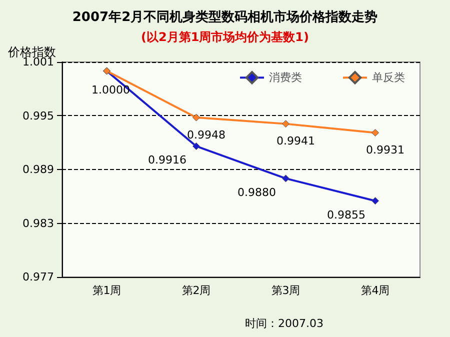 This screenshot has width=450, height=337. Describe the element at coordinates (257, 192) in the screenshot. I see `data-label: 0.9880` at that location.